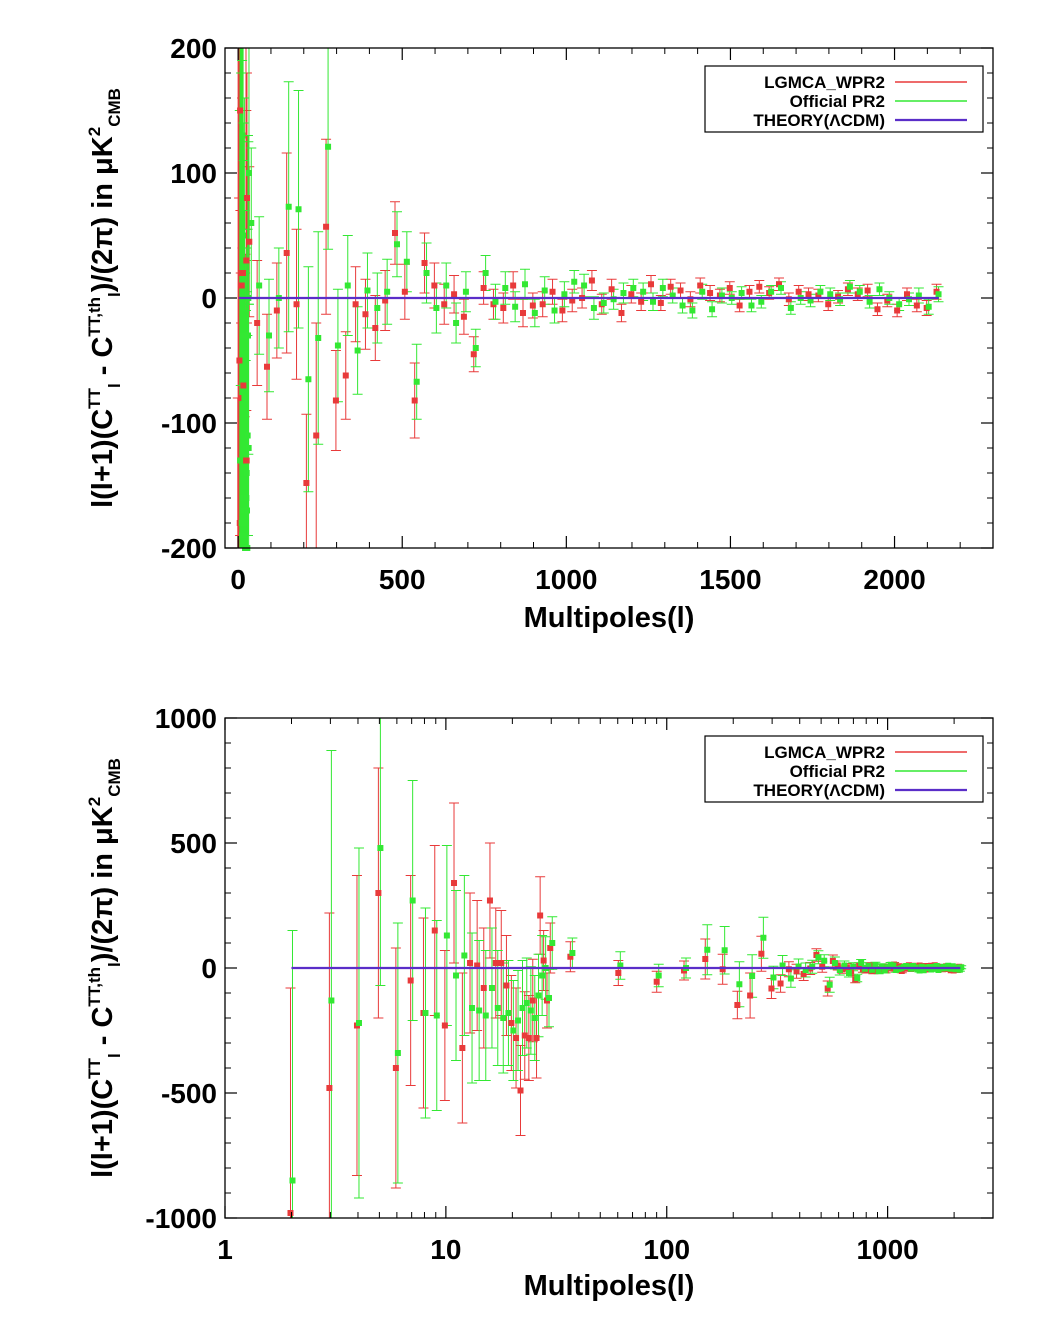  Describe the element at coordinates (824, 82) in the screenshot. I see `legend-label: LGMCA_WPR2` at that location.